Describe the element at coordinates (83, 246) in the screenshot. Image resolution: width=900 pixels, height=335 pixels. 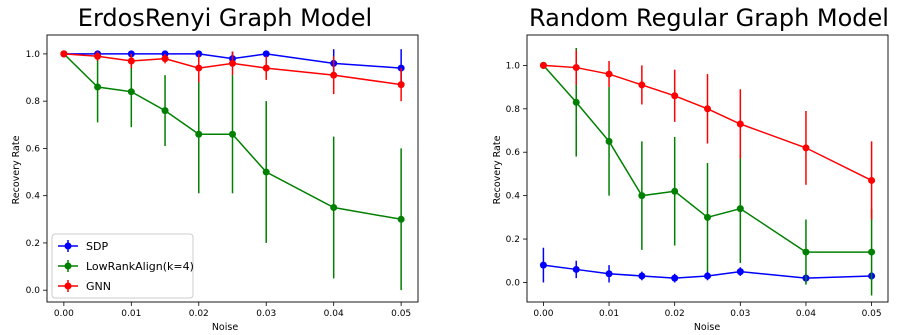
I see `legend-entry-sdp: SDP` at that location.